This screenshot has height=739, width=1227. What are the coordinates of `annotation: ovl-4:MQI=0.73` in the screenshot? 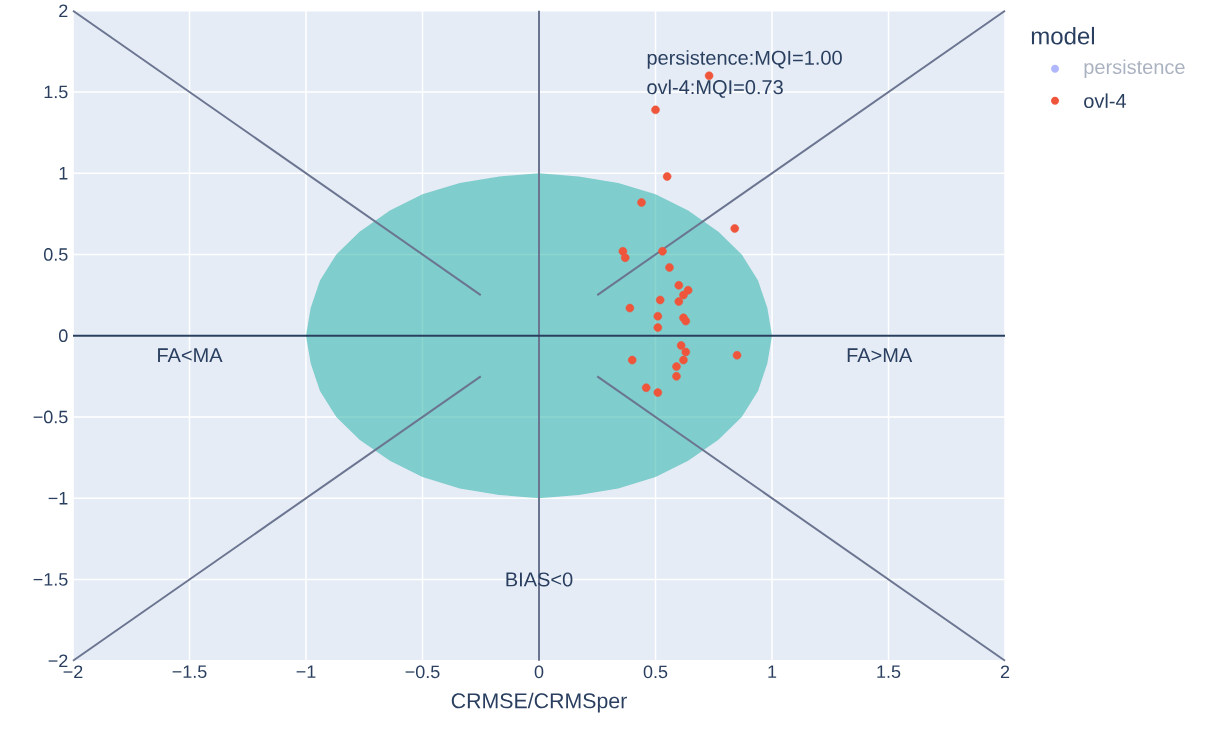 It's located at (715, 88).